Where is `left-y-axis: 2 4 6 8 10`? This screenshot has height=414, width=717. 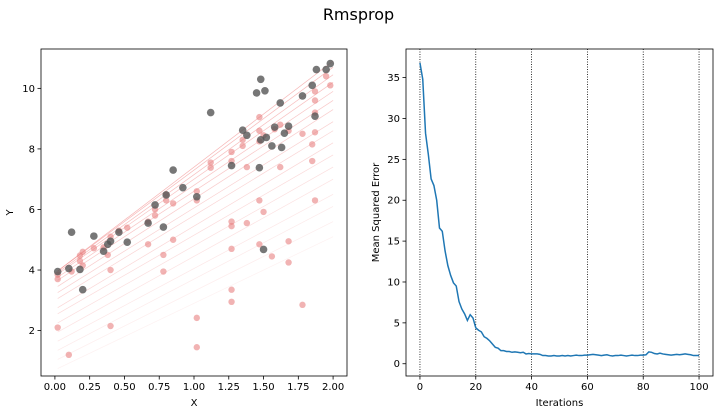 left-y-axis: 2 4 6 8 10 is located at coordinates (31, 210).